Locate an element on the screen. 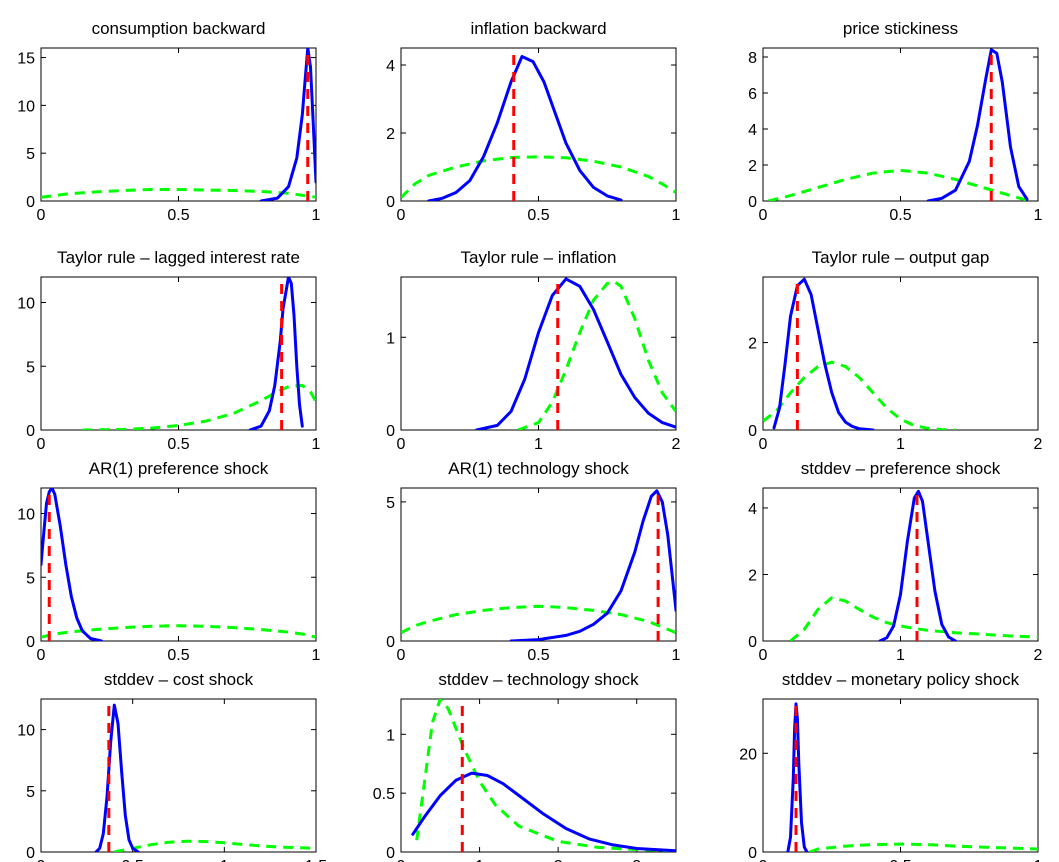 This screenshot has width=1059, height=862. y-tick-label: 10 is located at coordinates (26, 515).